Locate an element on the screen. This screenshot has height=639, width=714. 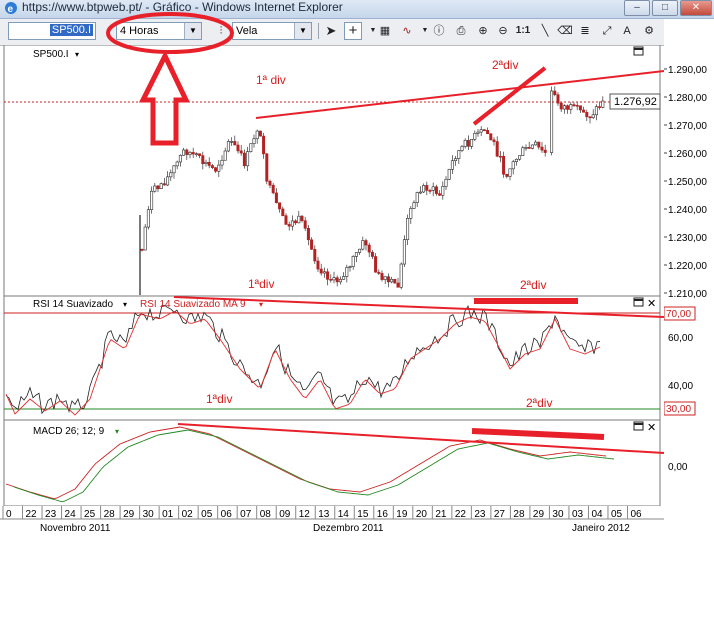
price-axis-tick: 1.270,00 is located at coordinates (687, 126).